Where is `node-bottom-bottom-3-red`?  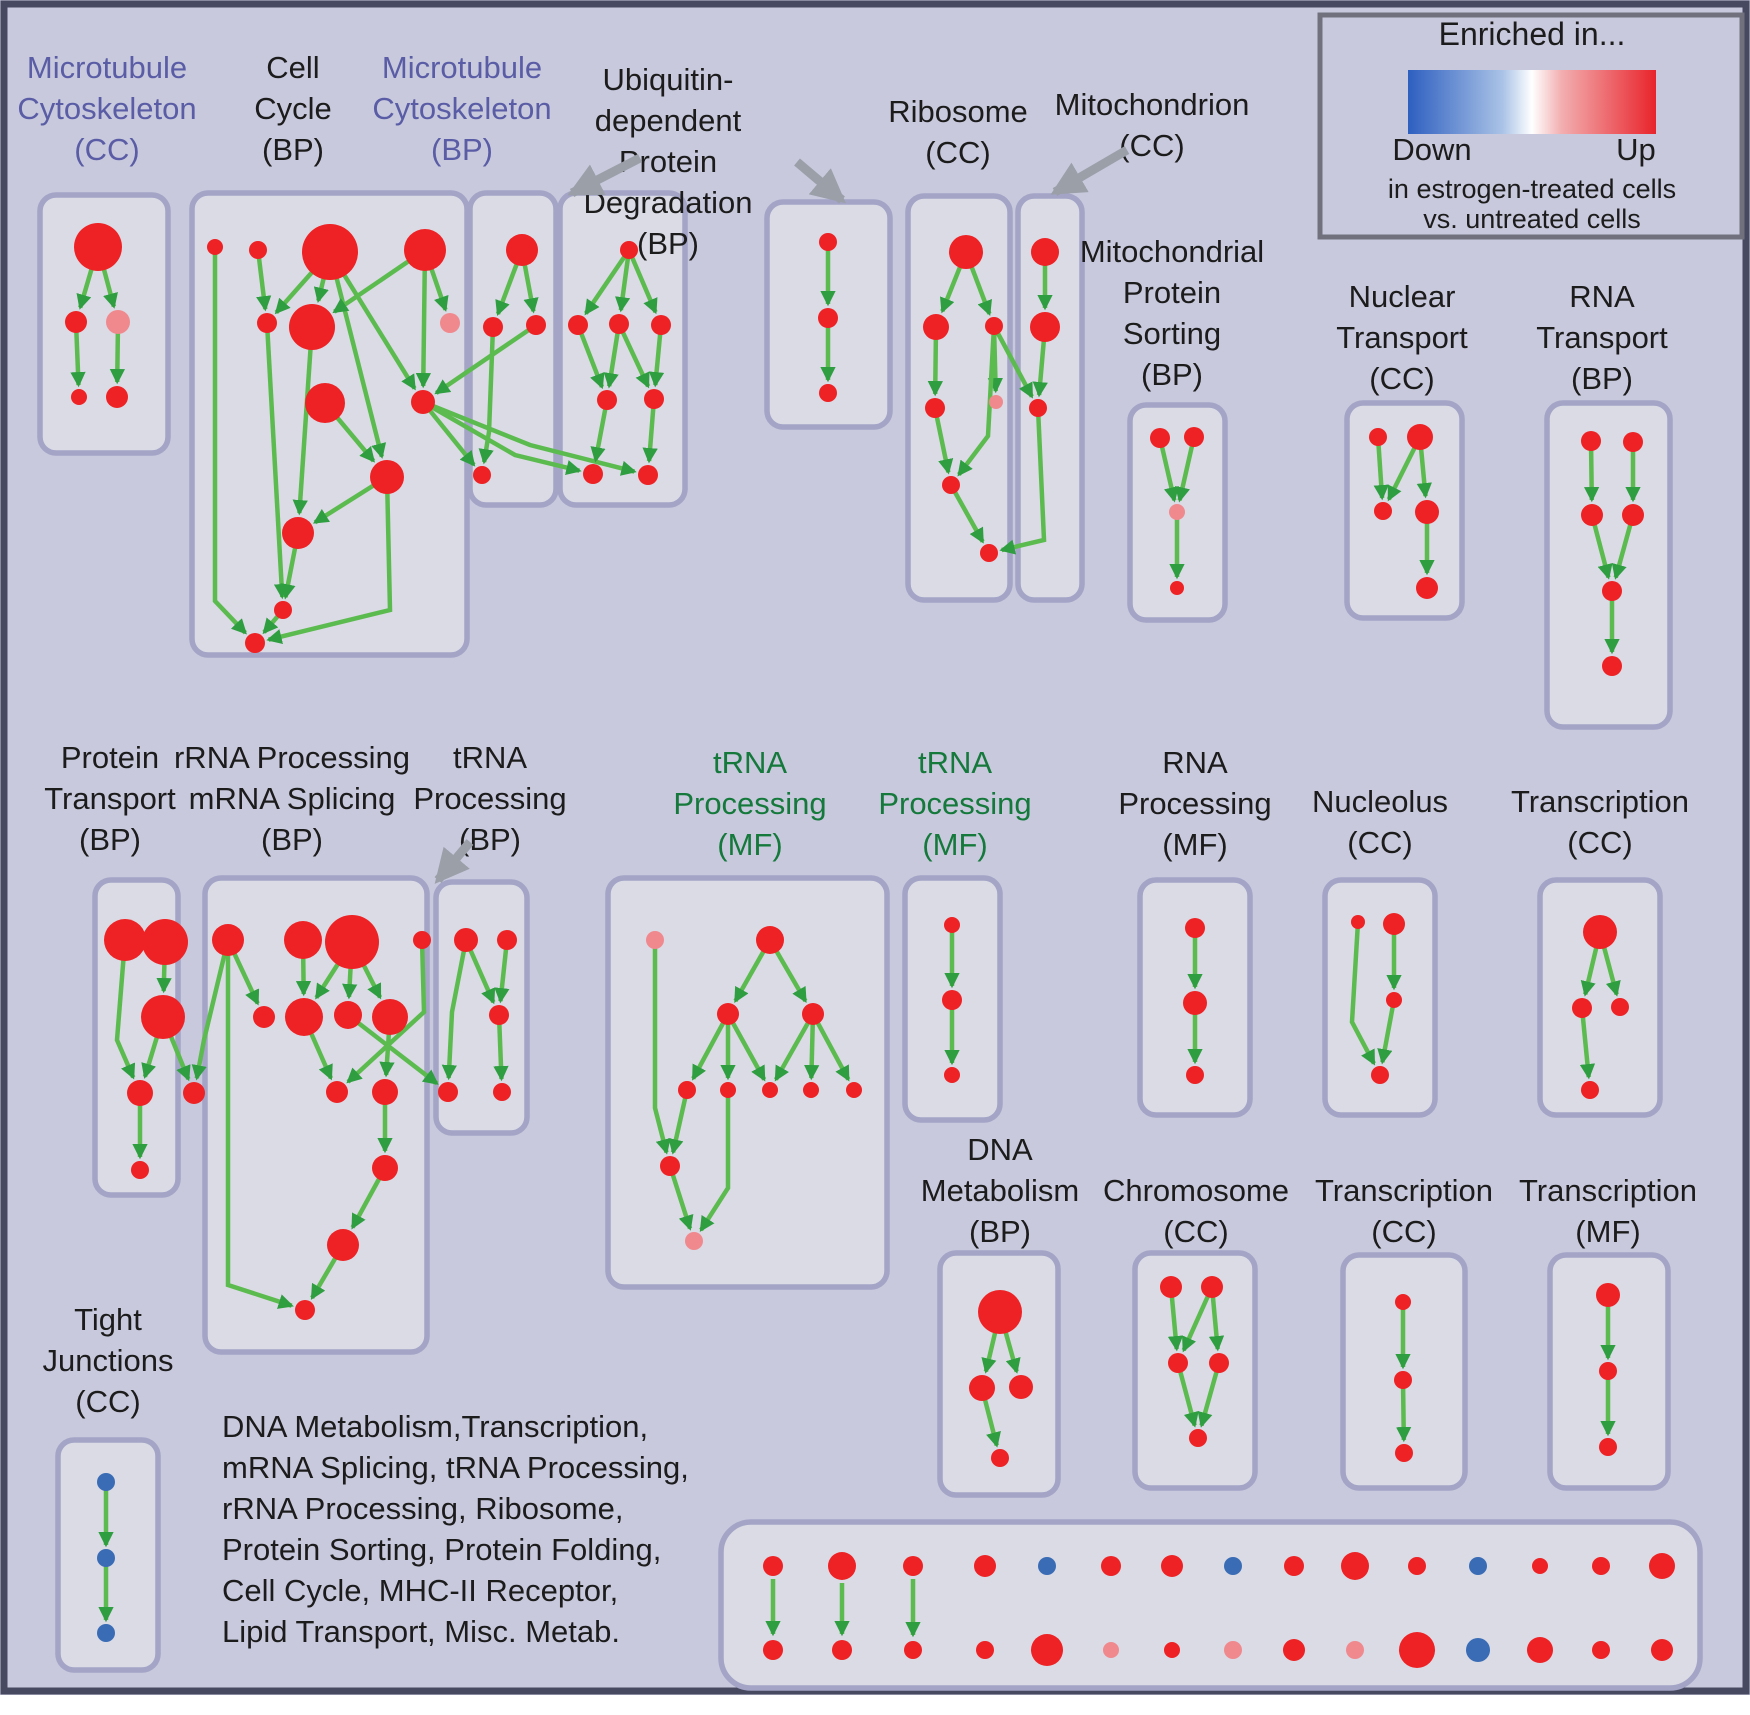 node-bottom-bottom-3-red is located at coordinates (913, 1650).